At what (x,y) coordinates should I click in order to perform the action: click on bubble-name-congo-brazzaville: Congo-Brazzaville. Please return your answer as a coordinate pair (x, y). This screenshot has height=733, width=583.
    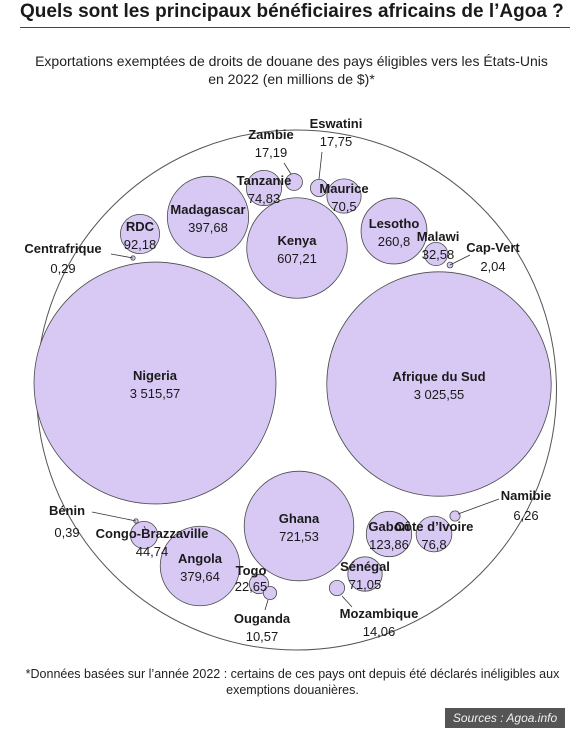
    Looking at the image, I should click on (152, 533).